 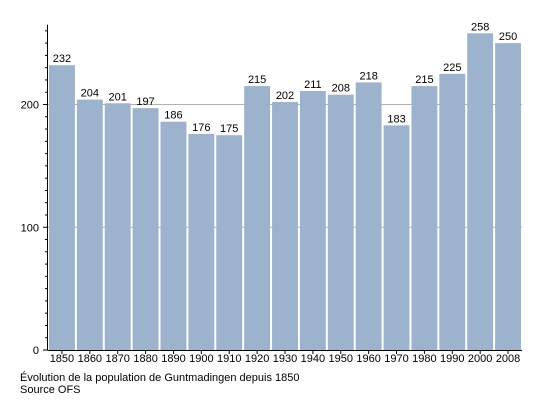 What do you see at coordinates (62, 359) in the screenshot?
I see `x-tick-label: 1850` at bounding box center [62, 359].